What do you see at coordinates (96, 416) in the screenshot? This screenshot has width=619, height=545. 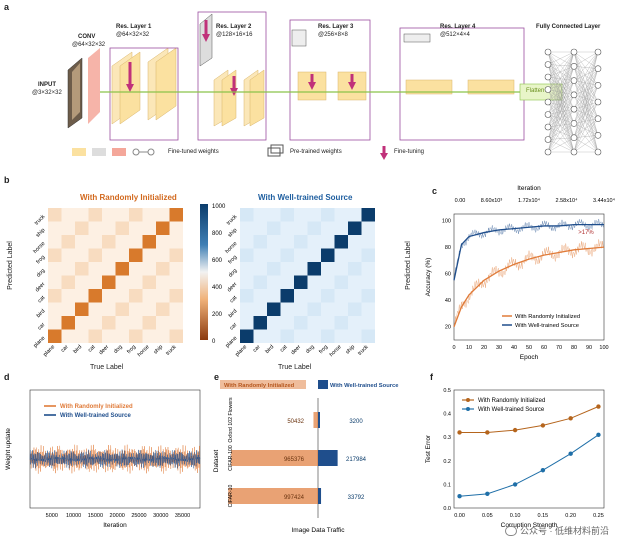 I see `legend-label: With Well-trained Source` at bounding box center [96, 416].